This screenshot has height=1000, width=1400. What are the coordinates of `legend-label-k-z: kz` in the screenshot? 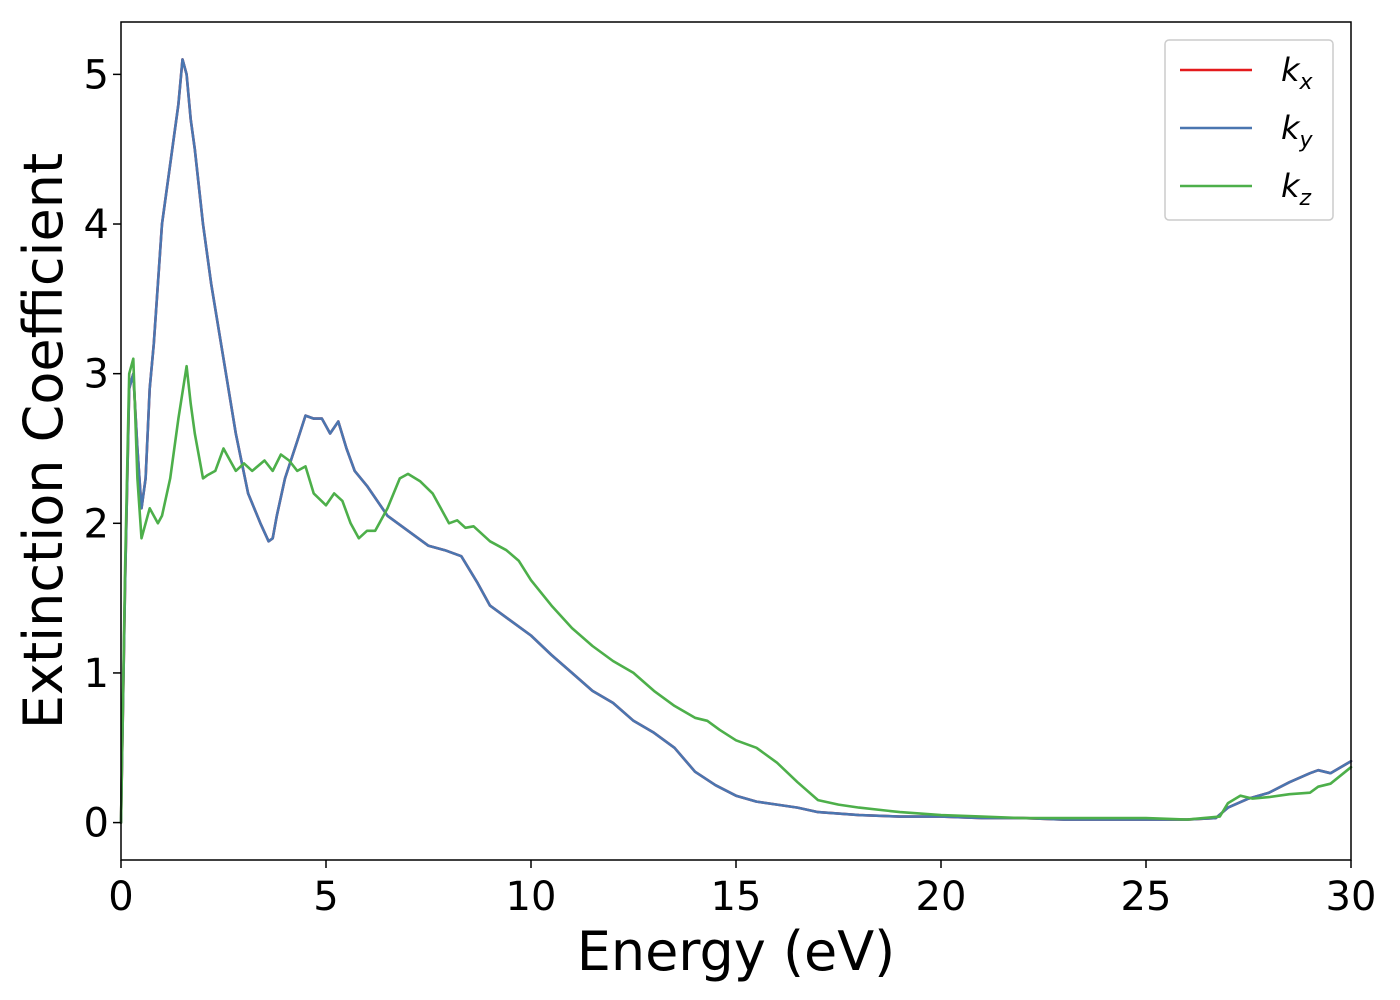 It's located at (1296, 189).